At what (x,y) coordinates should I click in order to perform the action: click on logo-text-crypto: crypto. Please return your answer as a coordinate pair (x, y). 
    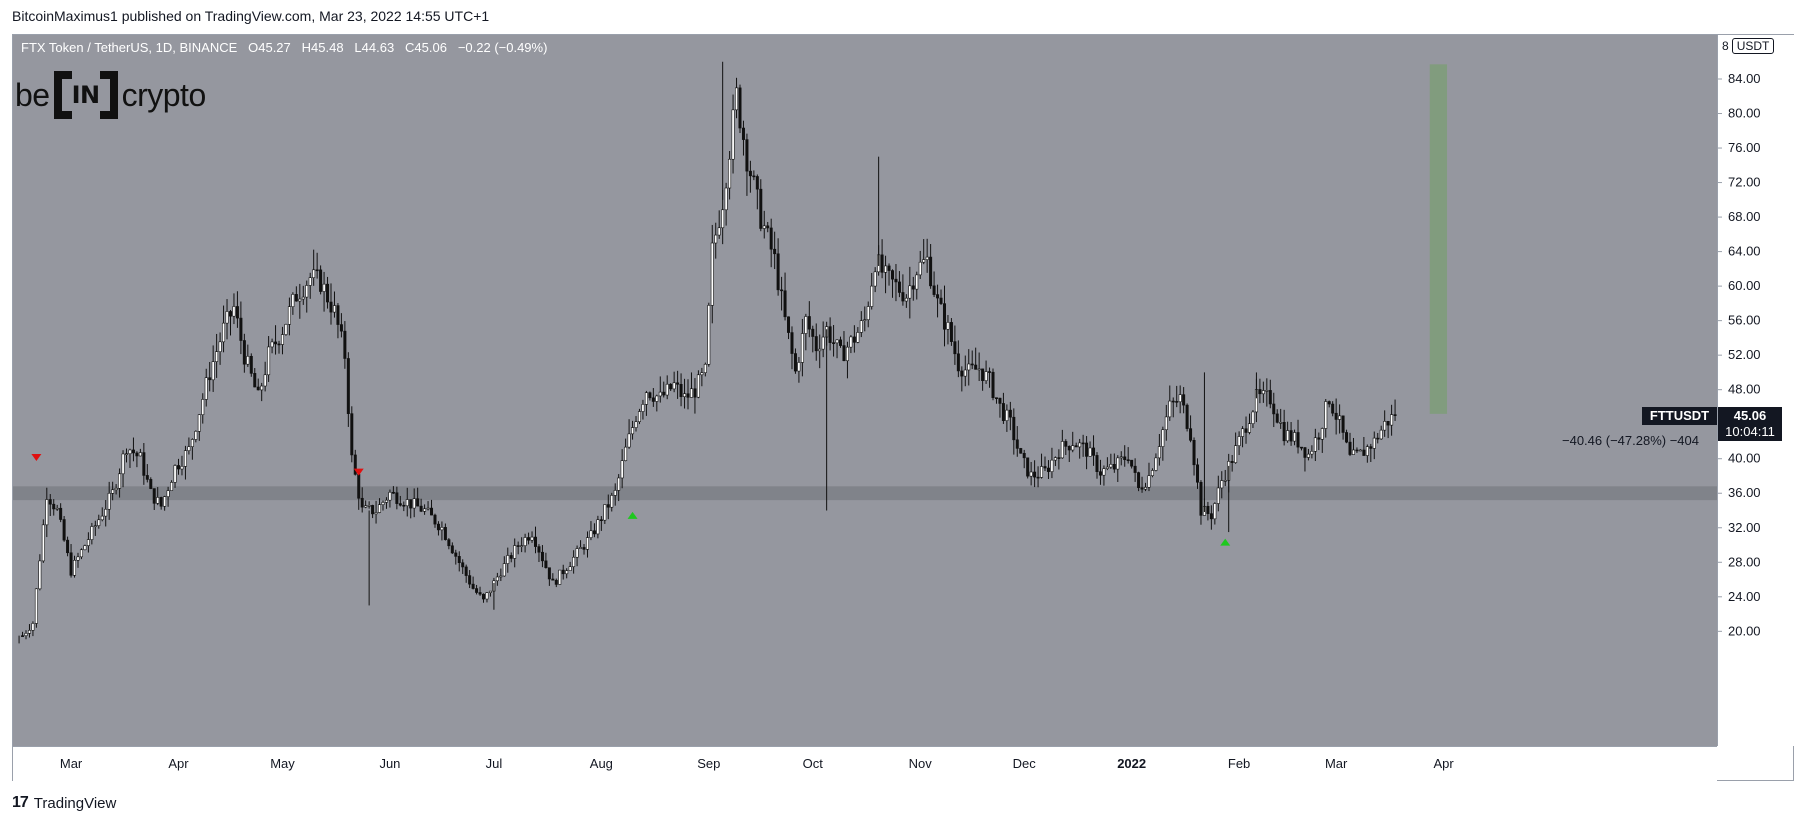
    Looking at the image, I should click on (164, 94).